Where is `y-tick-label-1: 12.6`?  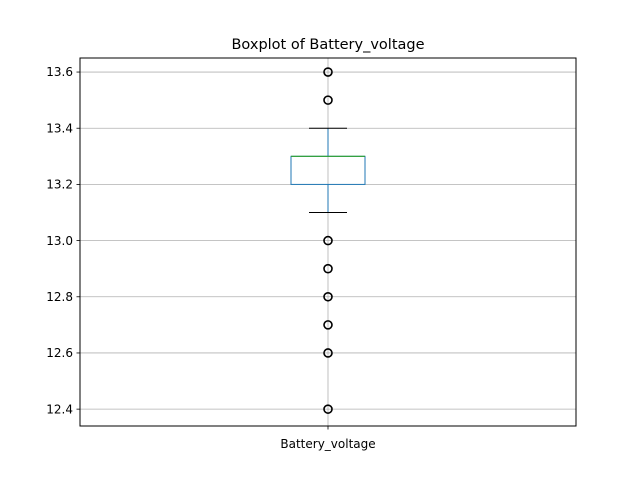
y-tick-label-1: 12.6 is located at coordinates (59, 353).